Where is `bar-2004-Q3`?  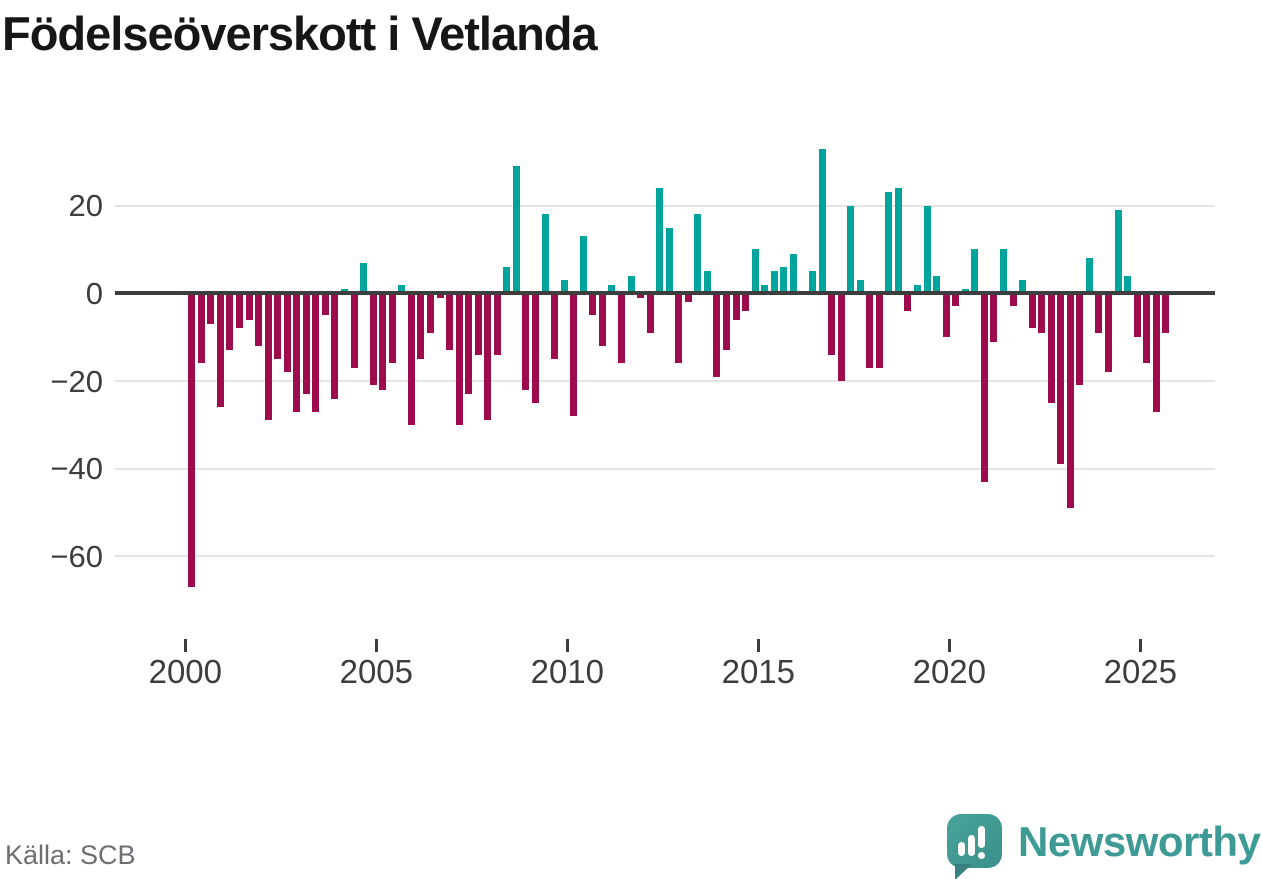
bar-2004-Q3 is located at coordinates (364, 278).